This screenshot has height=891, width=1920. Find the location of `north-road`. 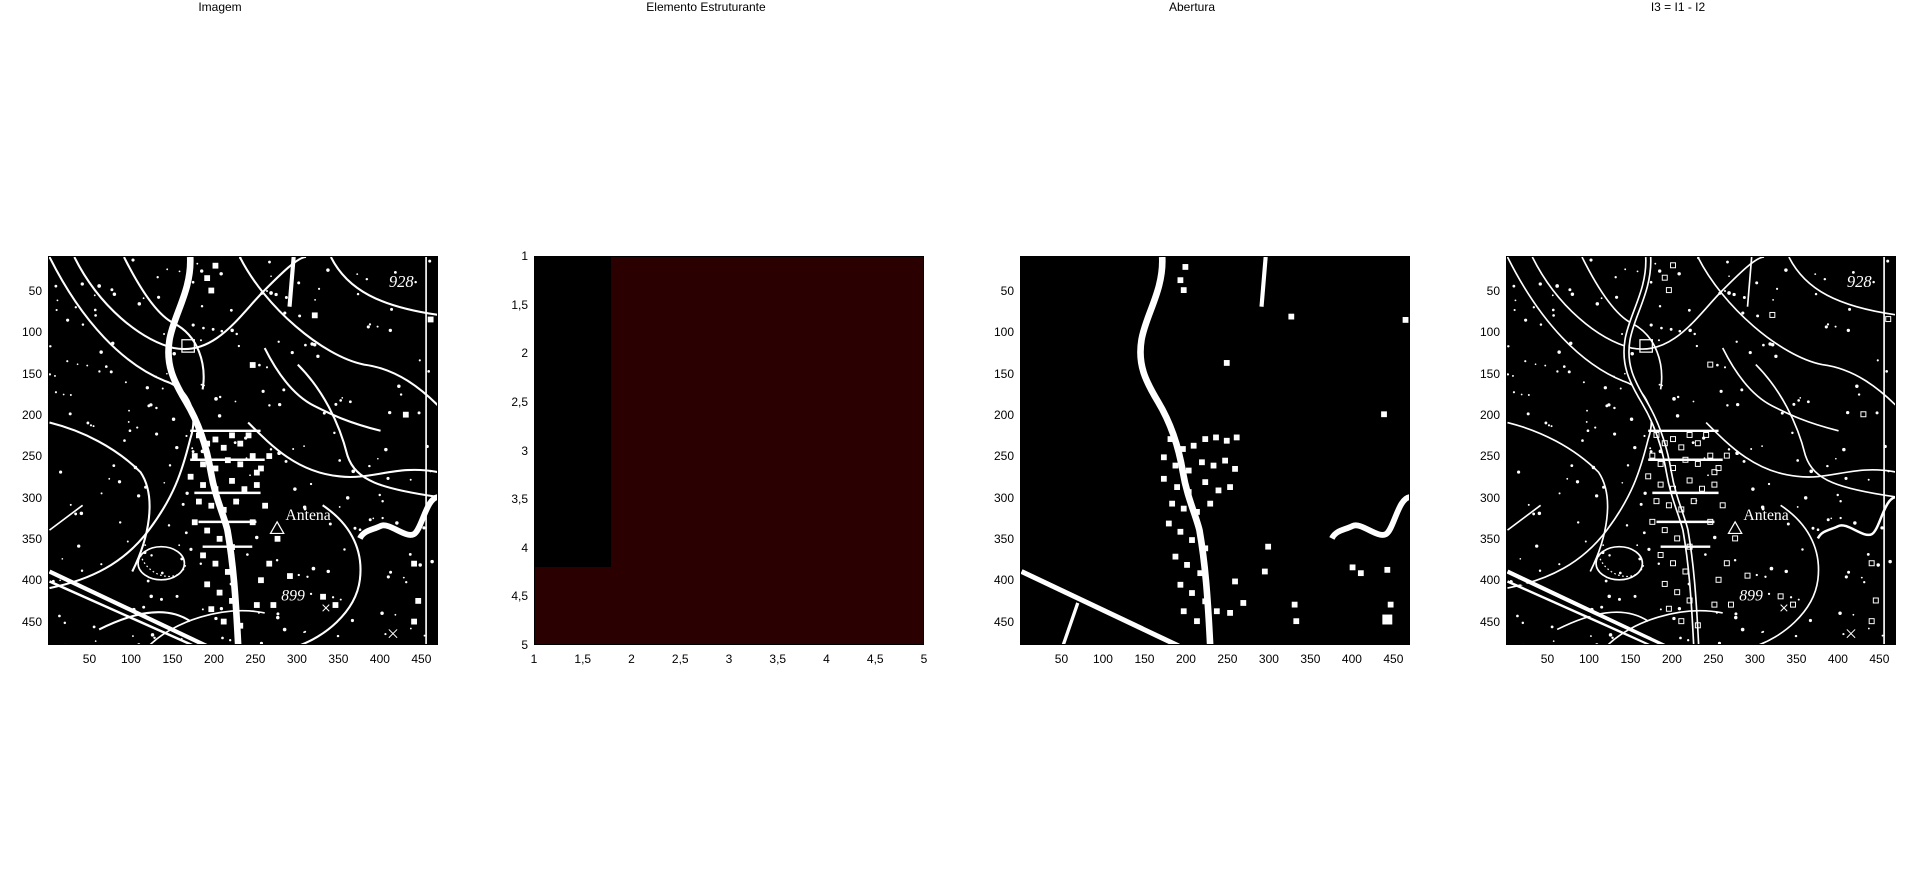

north-road is located at coordinates (1749, 282).